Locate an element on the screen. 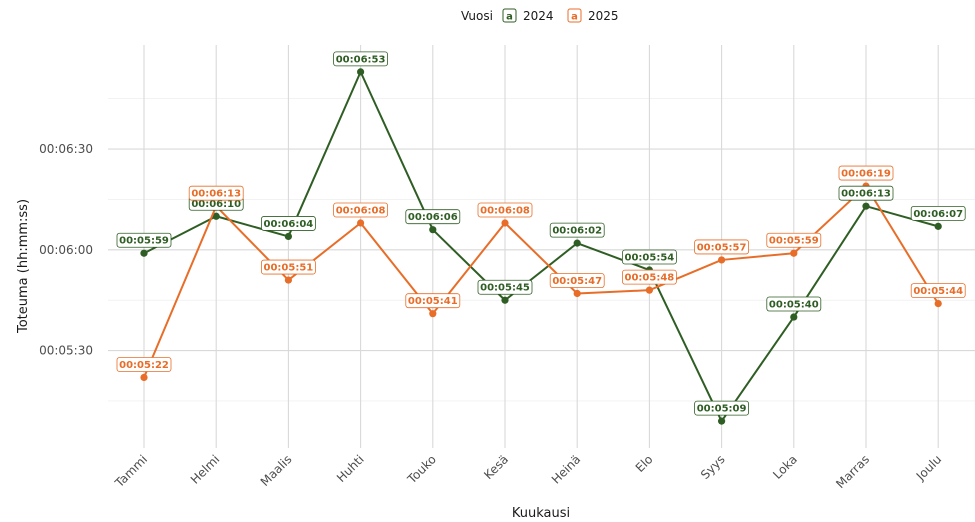 Image resolution: width=975 pixels, height=522 pixels. x-tick-label: Touko is located at coordinates (421, 469).